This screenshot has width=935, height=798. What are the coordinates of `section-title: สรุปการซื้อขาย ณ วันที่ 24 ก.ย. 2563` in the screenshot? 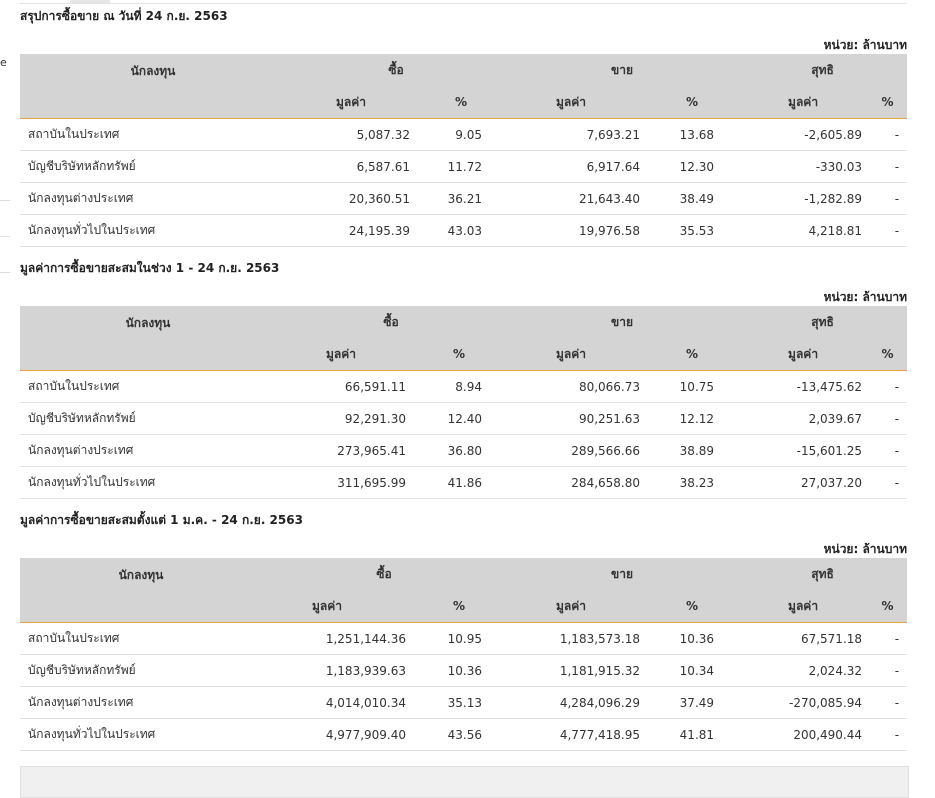 It's located at (124, 16).